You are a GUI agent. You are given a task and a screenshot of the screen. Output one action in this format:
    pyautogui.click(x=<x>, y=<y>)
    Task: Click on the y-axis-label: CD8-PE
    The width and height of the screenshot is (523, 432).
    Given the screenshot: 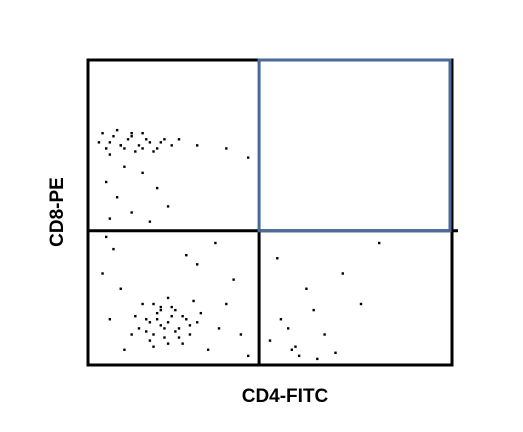 What is the action you would take?
    pyautogui.click(x=57, y=212)
    